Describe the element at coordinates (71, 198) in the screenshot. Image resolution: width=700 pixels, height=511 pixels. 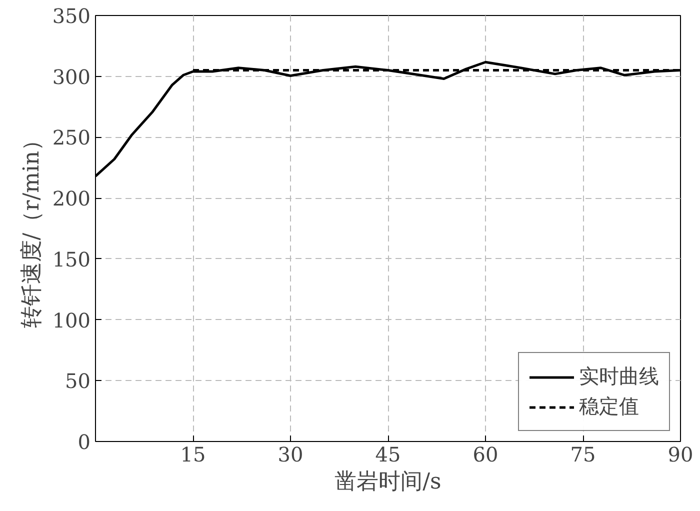
I see `y-tick-label: 200` at that location.